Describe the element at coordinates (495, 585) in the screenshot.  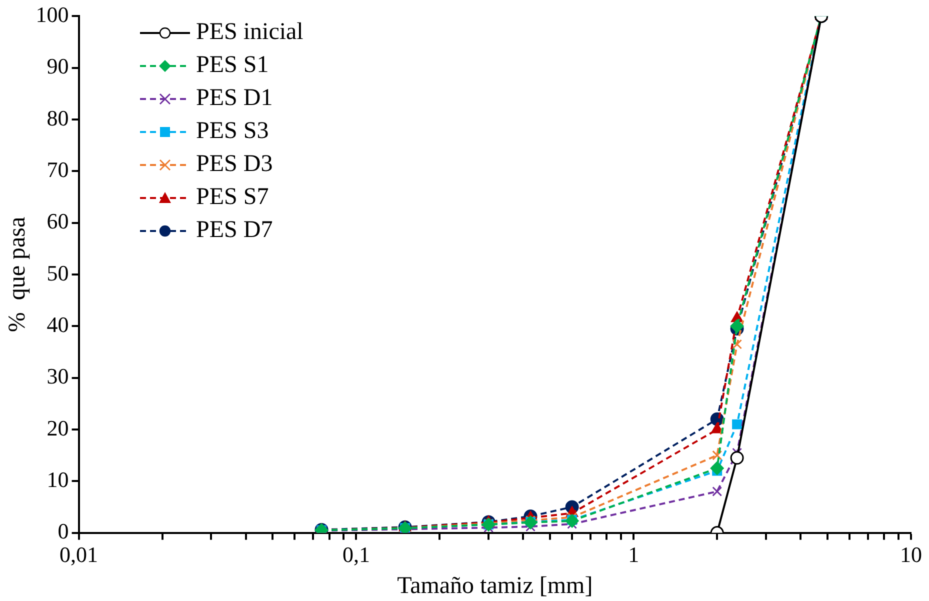
I see `x-axis-title: Tamaño tamiz [mm]` at that location.